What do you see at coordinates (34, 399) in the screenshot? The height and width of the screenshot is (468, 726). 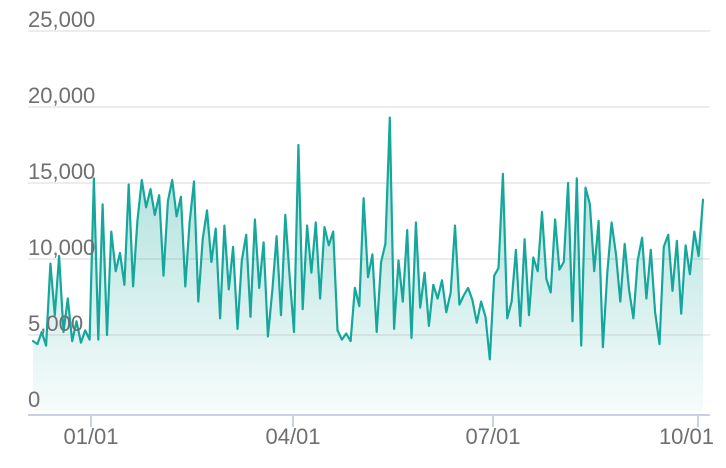 I see `y-axis-label: 0` at bounding box center [34, 399].